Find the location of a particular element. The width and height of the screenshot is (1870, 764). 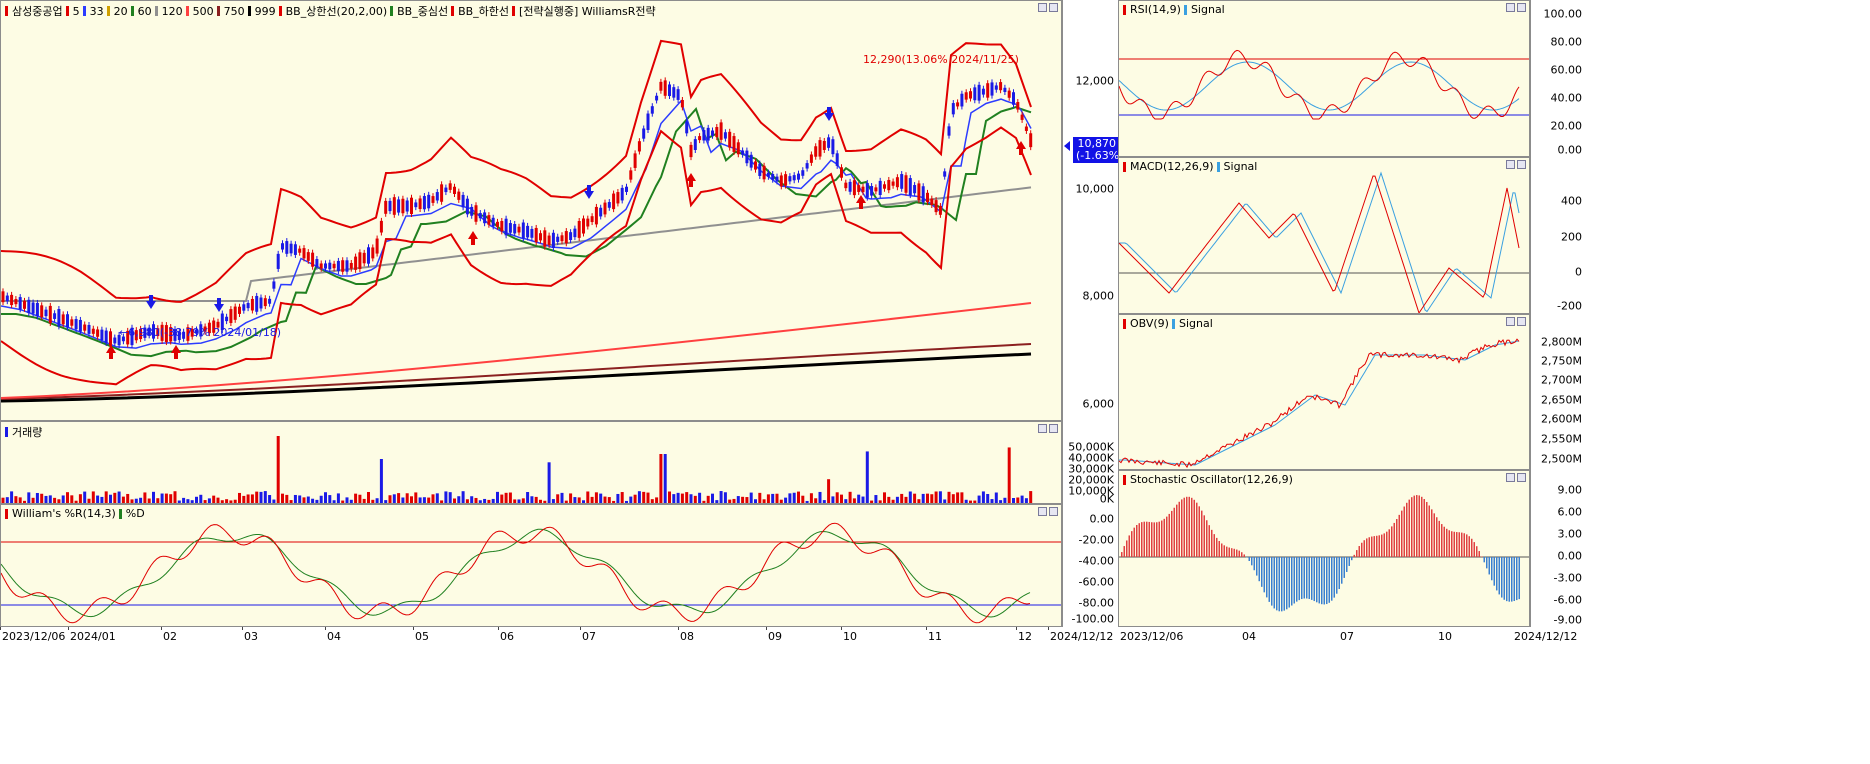

rsi-pane: RSI(14,9) Signal is located at coordinates (1324, 78).